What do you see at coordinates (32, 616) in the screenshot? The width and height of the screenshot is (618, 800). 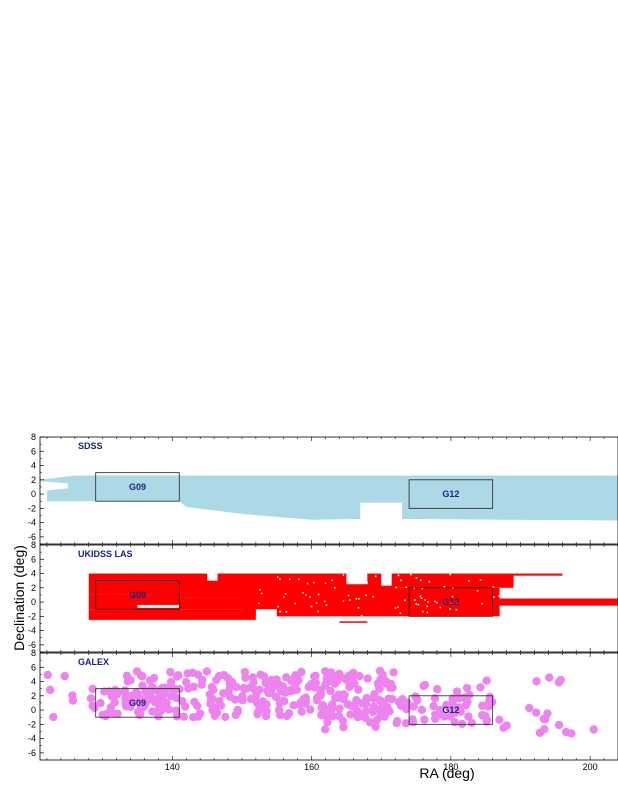 I see `y-tick-label: -2` at bounding box center [32, 616].